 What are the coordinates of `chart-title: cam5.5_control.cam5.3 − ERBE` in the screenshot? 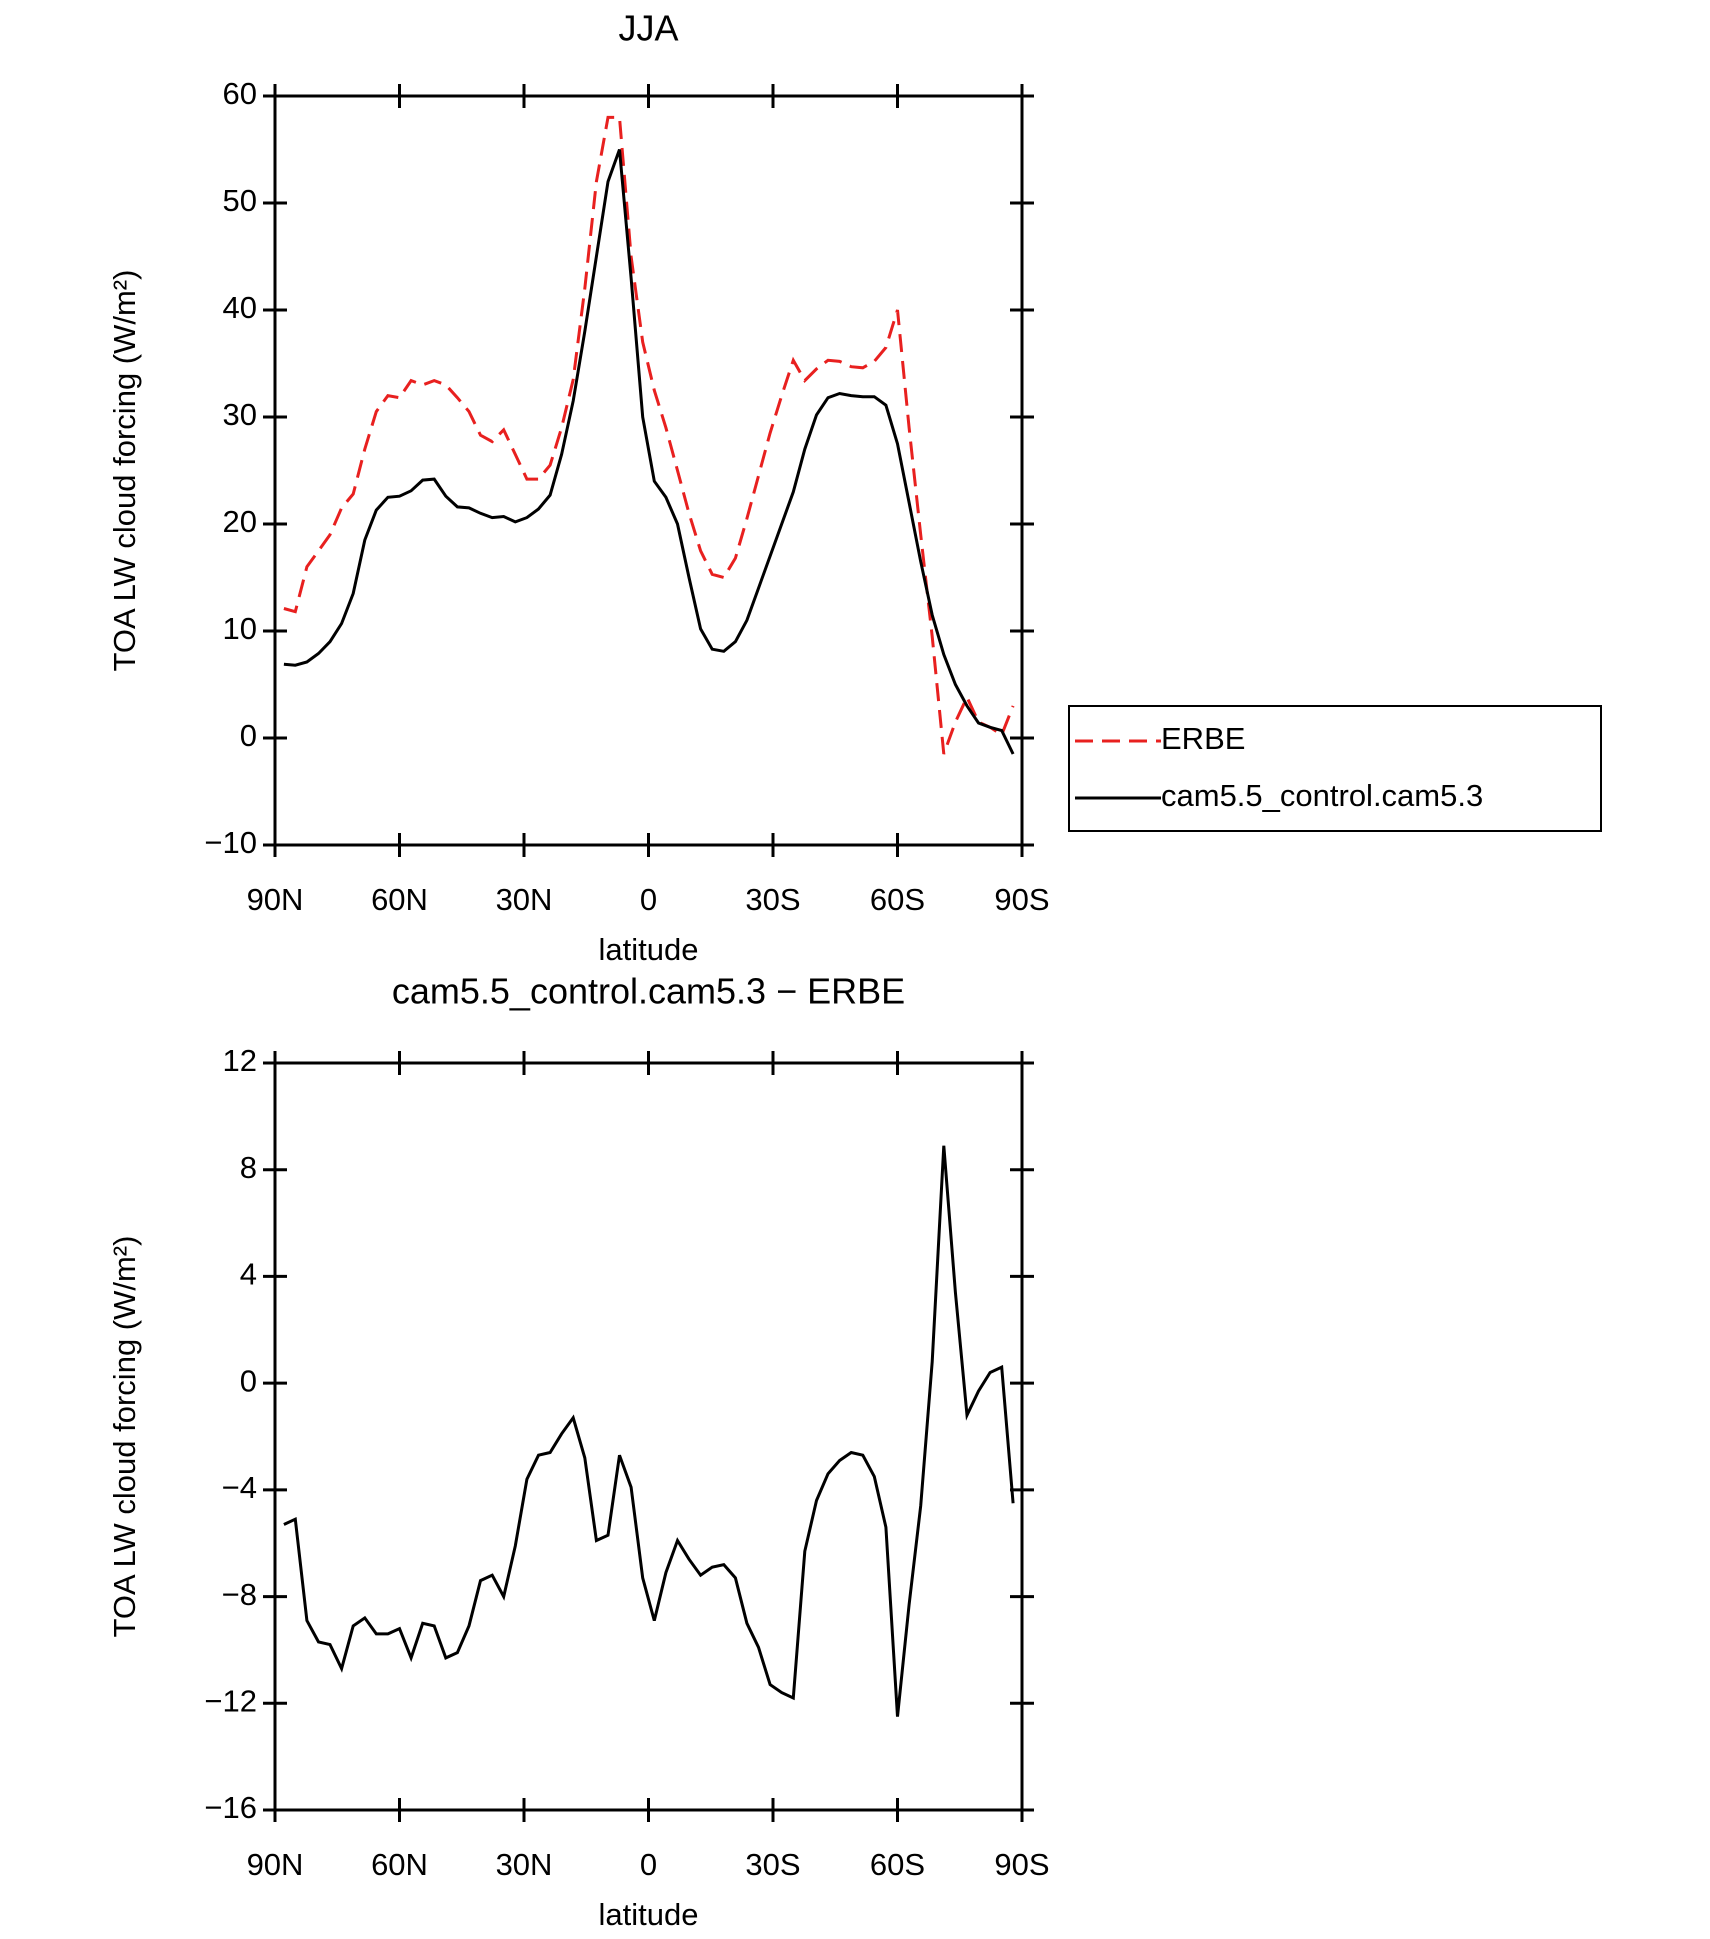 It's located at (648, 991).